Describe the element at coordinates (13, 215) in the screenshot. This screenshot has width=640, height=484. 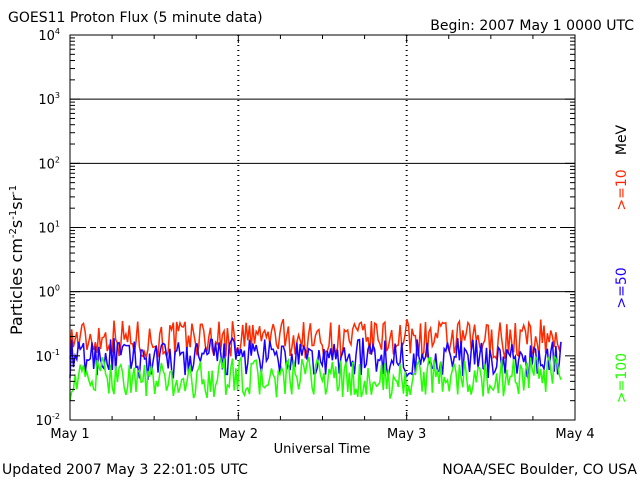
I see `y-axis-label-exp2: -1` at that location.